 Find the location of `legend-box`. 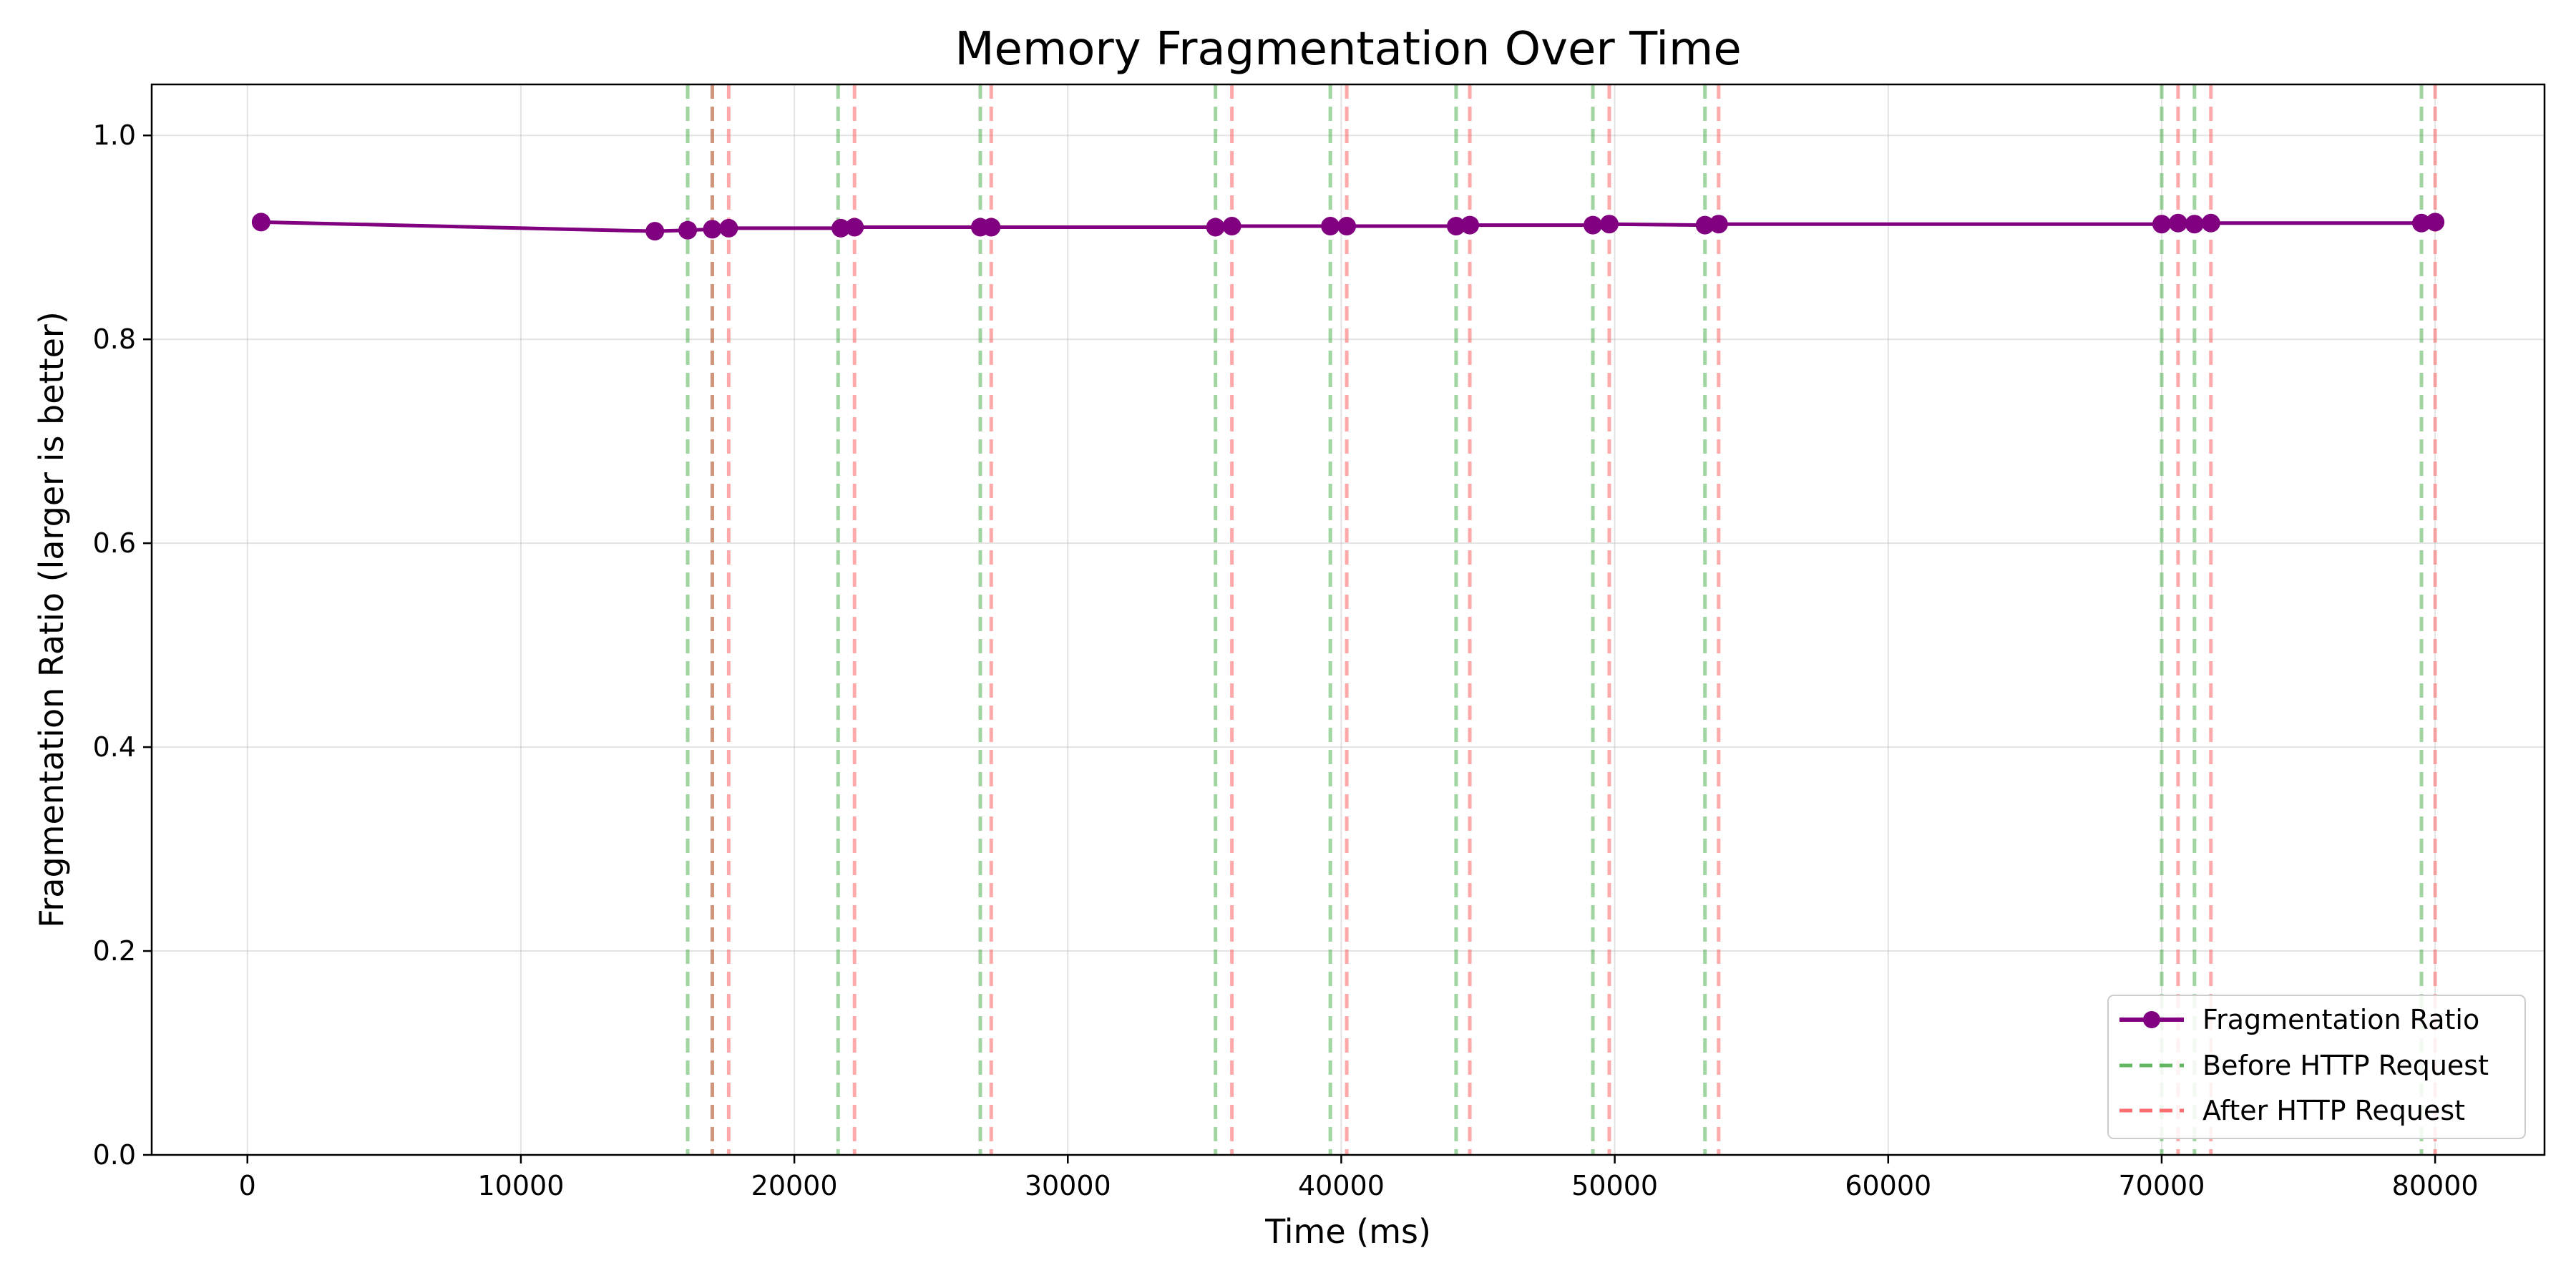

legend-box is located at coordinates (2316, 1067).